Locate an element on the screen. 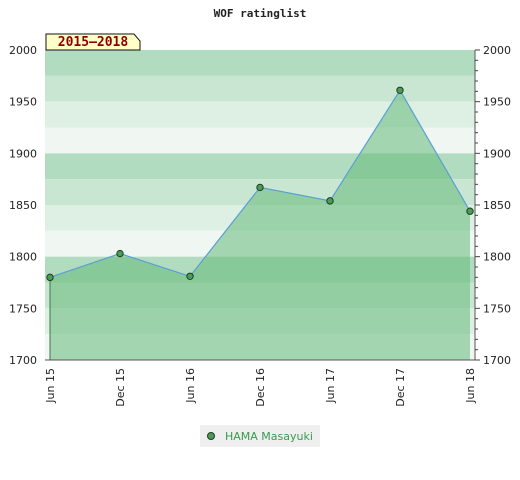  y-tick-label-right: 1900 is located at coordinates (497, 153).